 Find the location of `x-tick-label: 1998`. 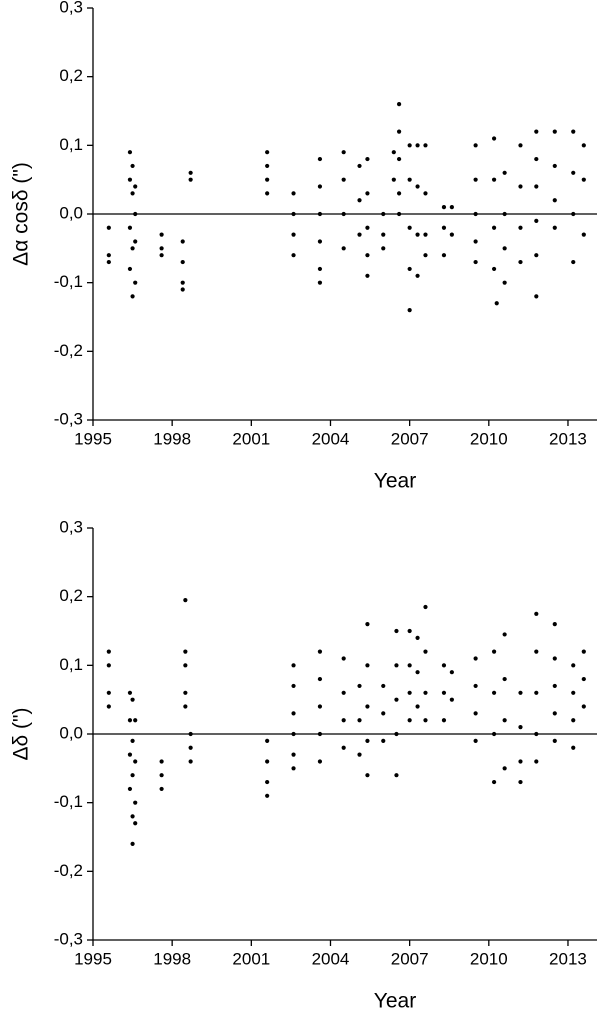

x-tick-label: 1998 is located at coordinates (172, 438).